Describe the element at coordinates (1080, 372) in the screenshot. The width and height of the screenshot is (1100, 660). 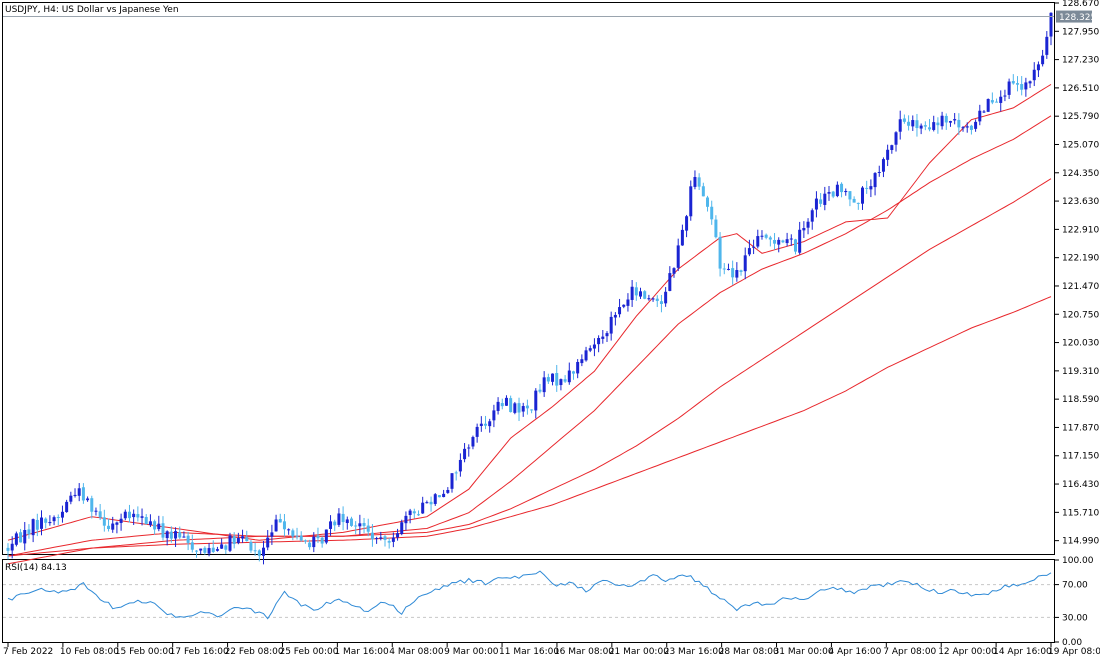
I see `price-tick-label: 119.310` at that location.